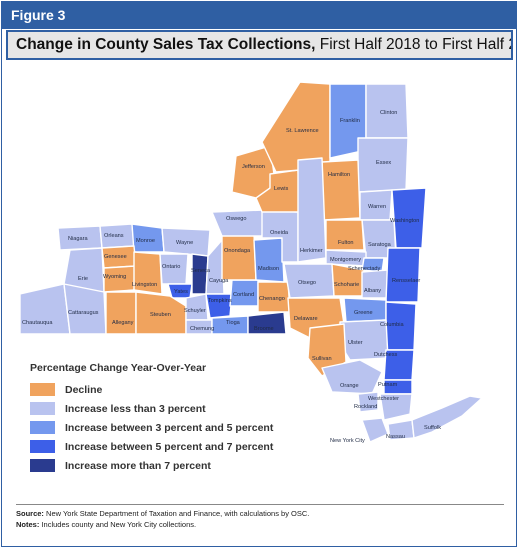 Image resolution: width=520 pixels, height=550 pixels. What do you see at coordinates (169, 446) in the screenshot?
I see `legend-label-5to7: Increase between 5 percent and 7 percent` at bounding box center [169, 446].